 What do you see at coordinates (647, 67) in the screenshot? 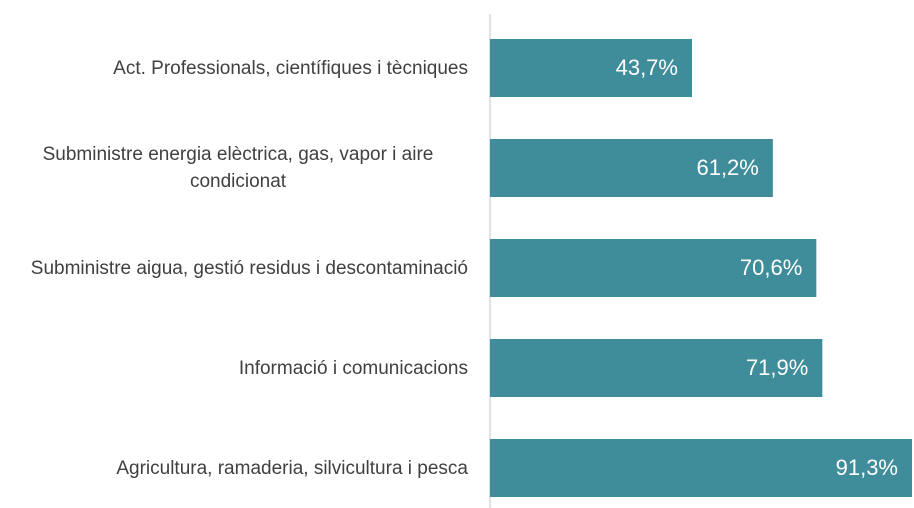
I see `value-label: 43,7%` at bounding box center [647, 67].